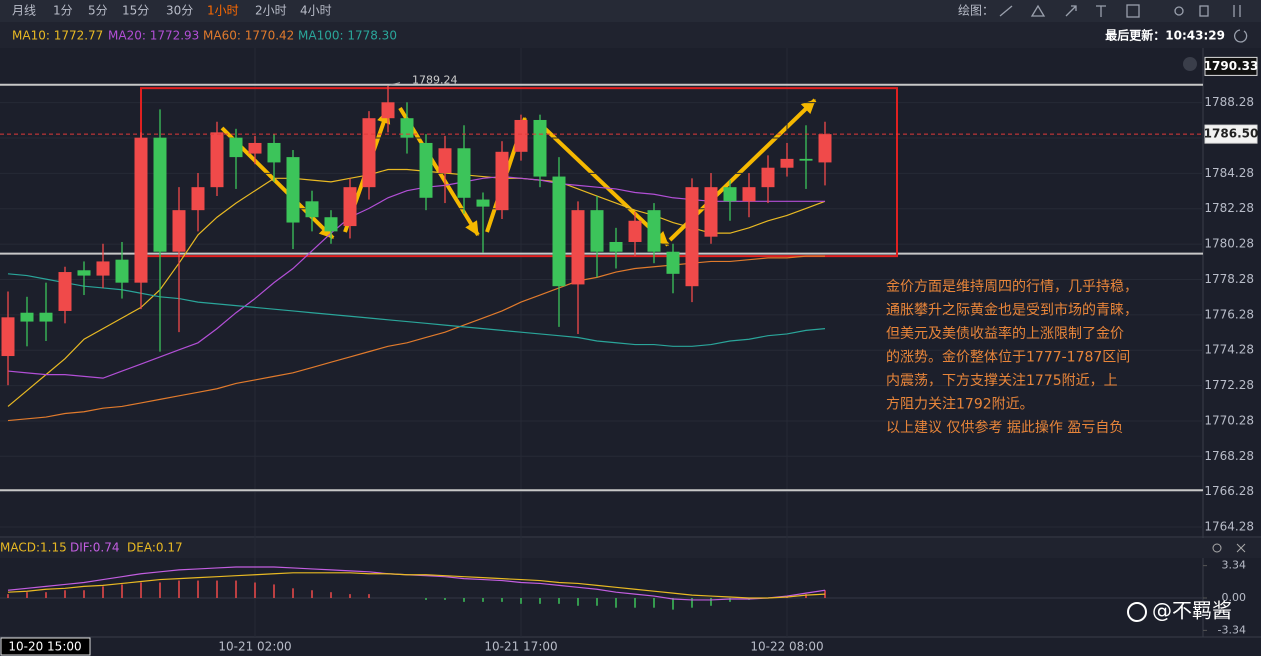 The height and width of the screenshot is (656, 1261). I want to click on watermark-logo, so click(1137, 612).